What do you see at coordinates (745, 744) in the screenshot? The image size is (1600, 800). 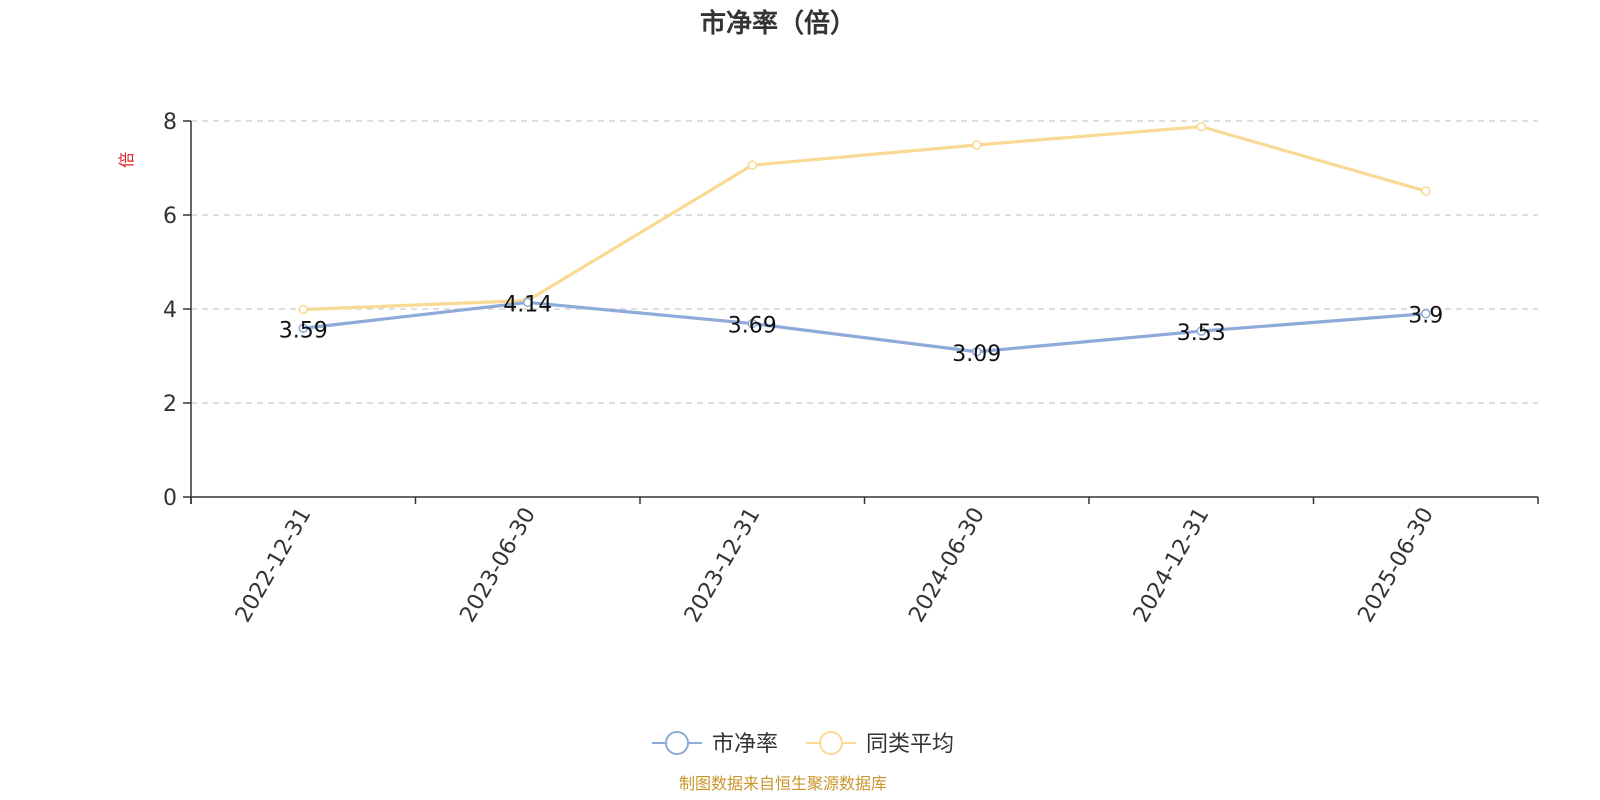 I see `legend-label: 市净率` at bounding box center [745, 744].